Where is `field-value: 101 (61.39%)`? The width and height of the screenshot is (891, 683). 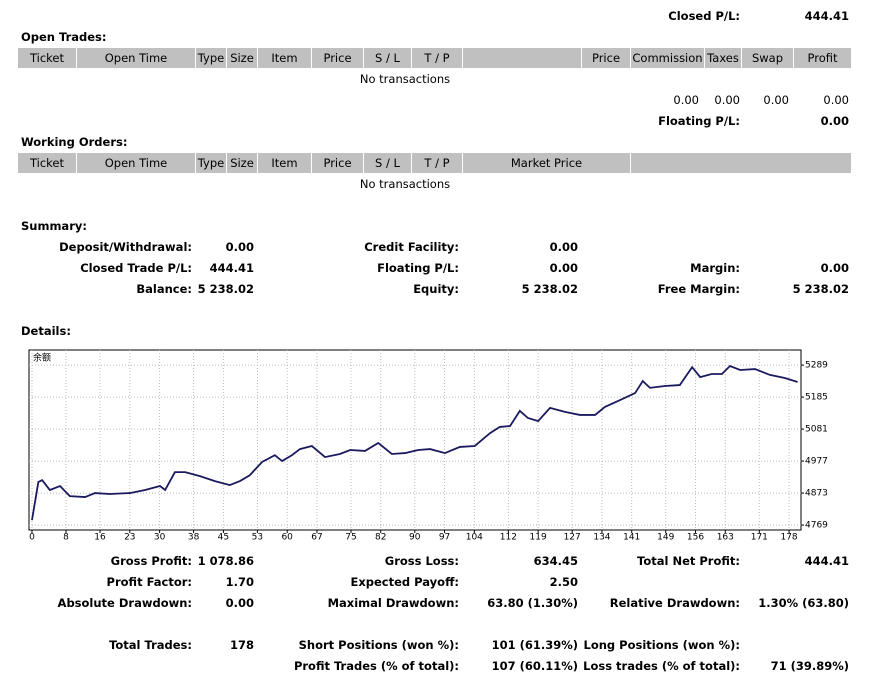 field-value: 101 (61.39%) is located at coordinates (534, 645).